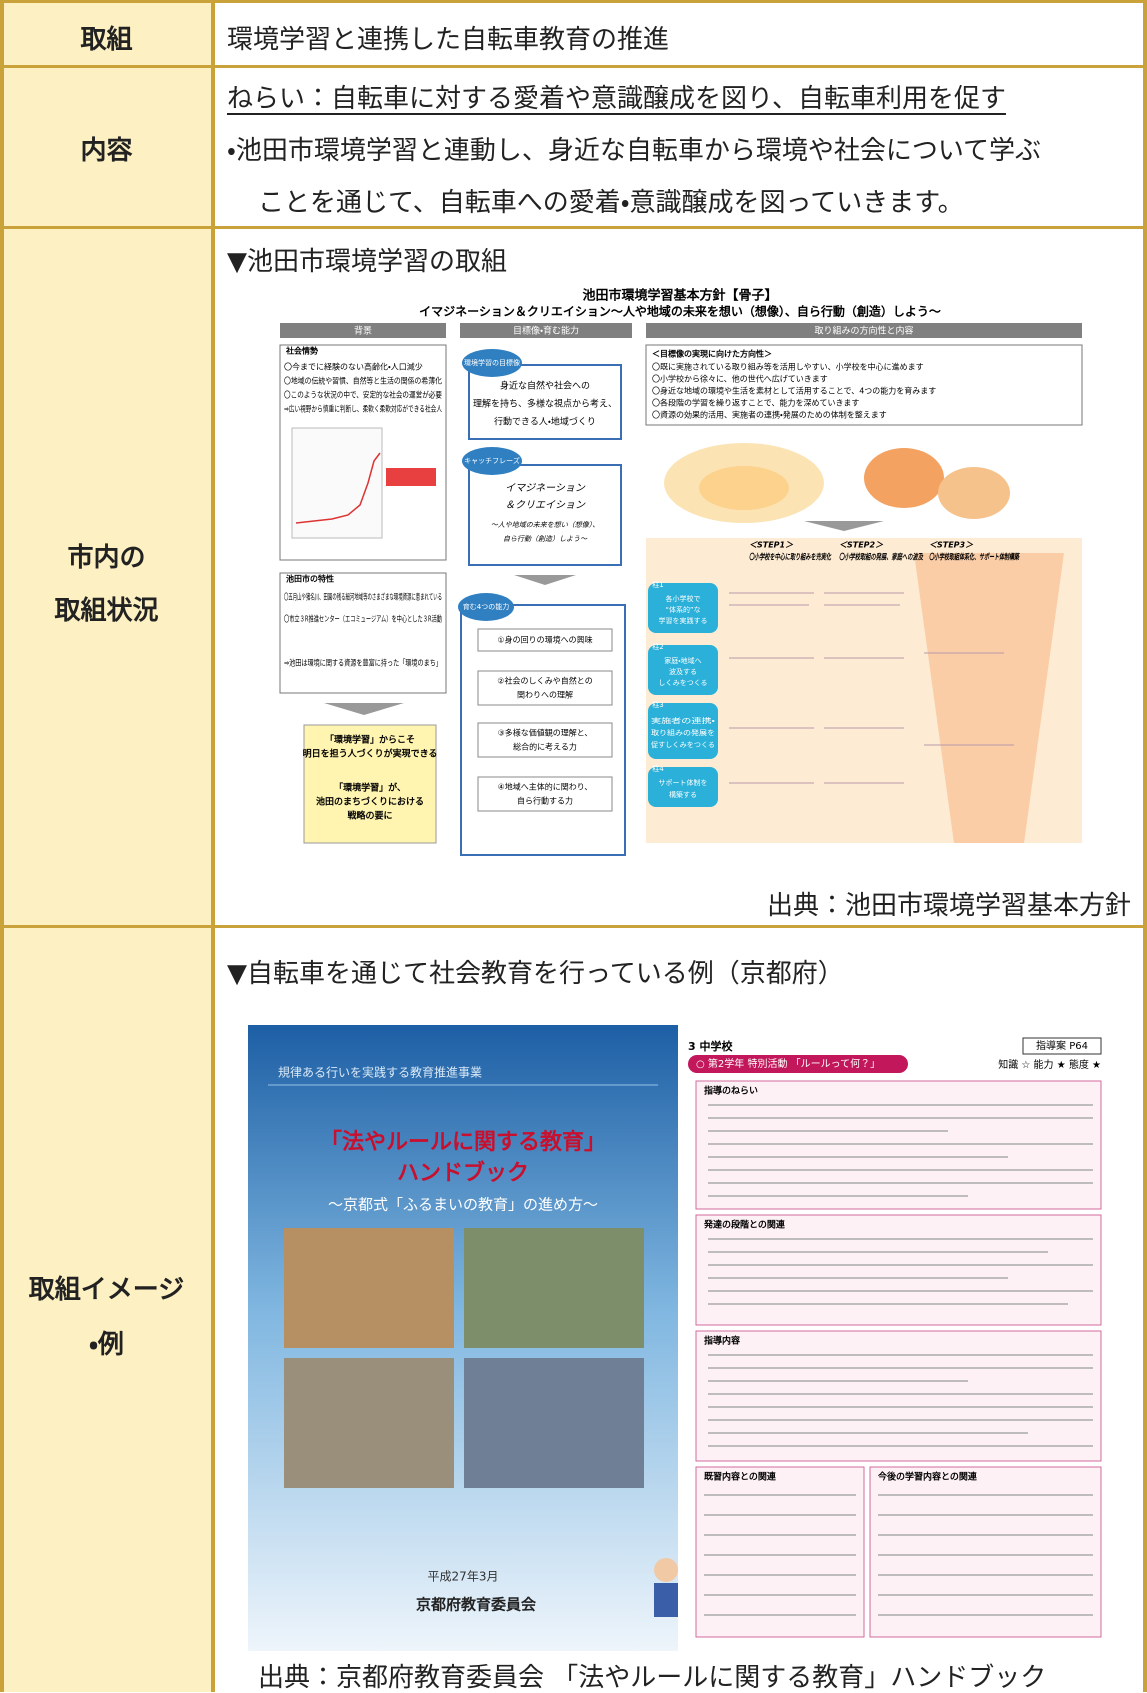 This screenshot has width=1147, height=1693. Describe the element at coordinates (682, 683) in the screenshot. I see `pillar-text: しくみをつくる` at that location.